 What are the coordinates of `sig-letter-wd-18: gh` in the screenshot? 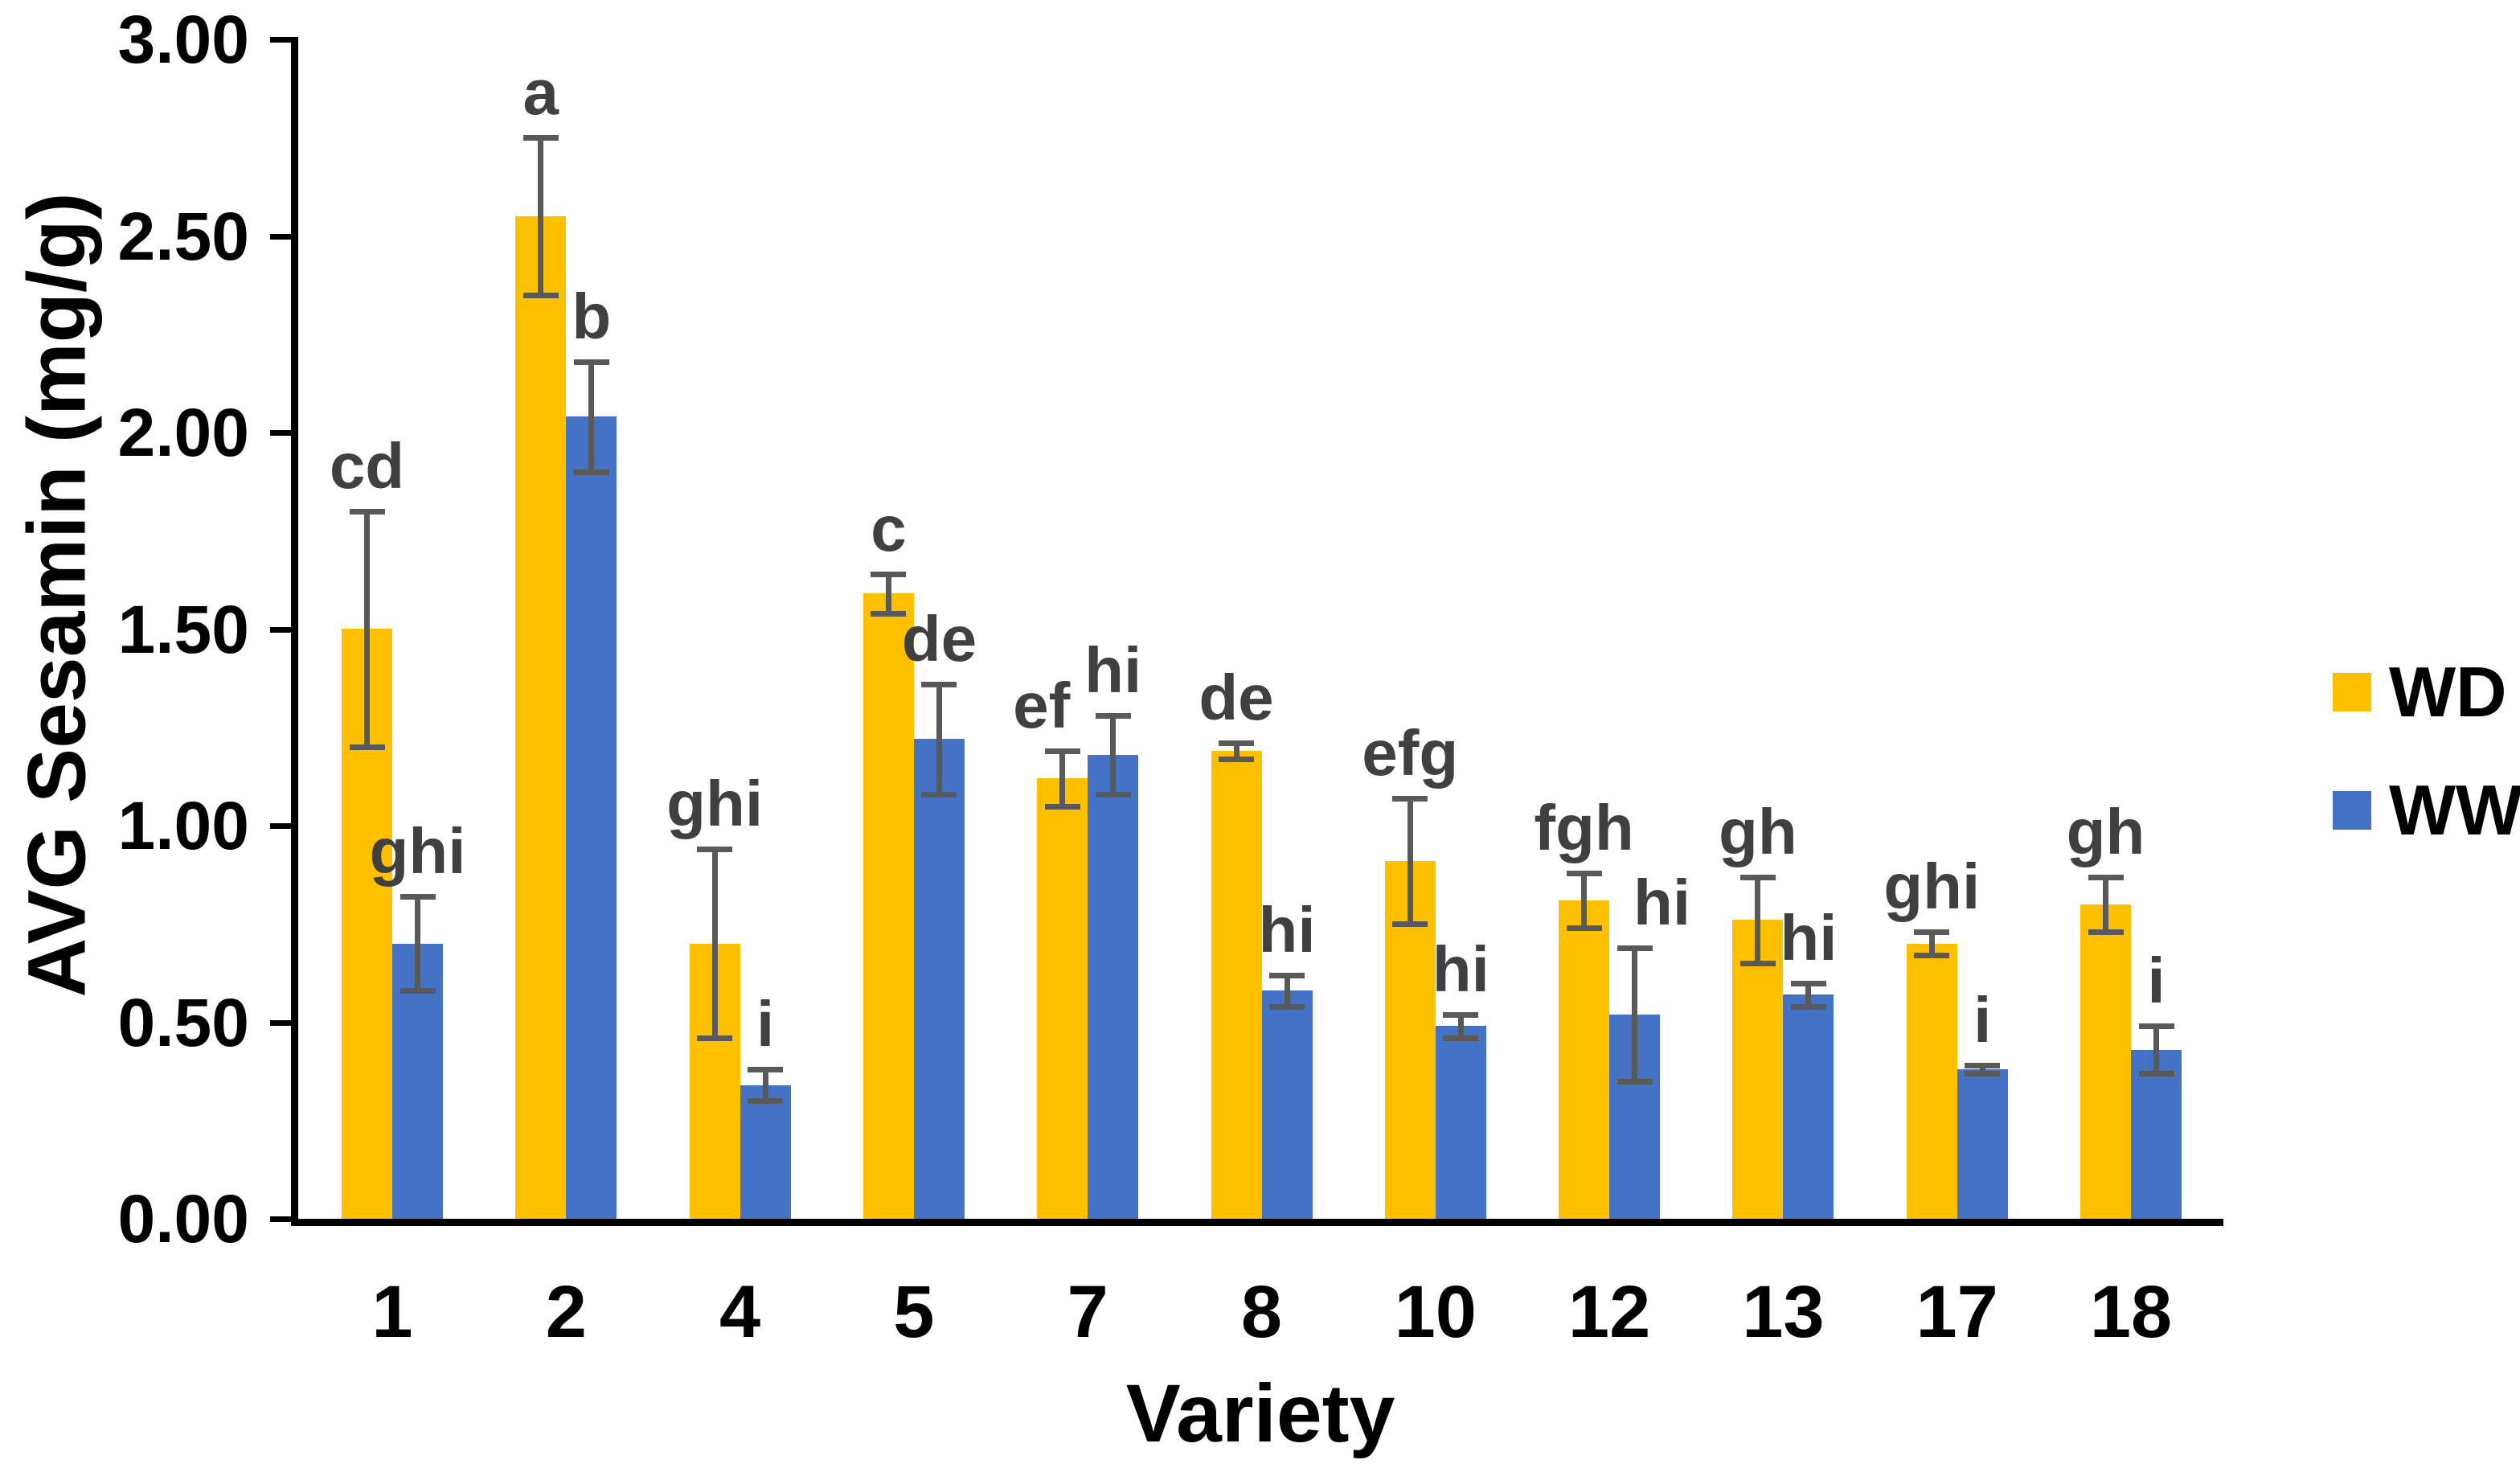 It's located at (2105, 831).